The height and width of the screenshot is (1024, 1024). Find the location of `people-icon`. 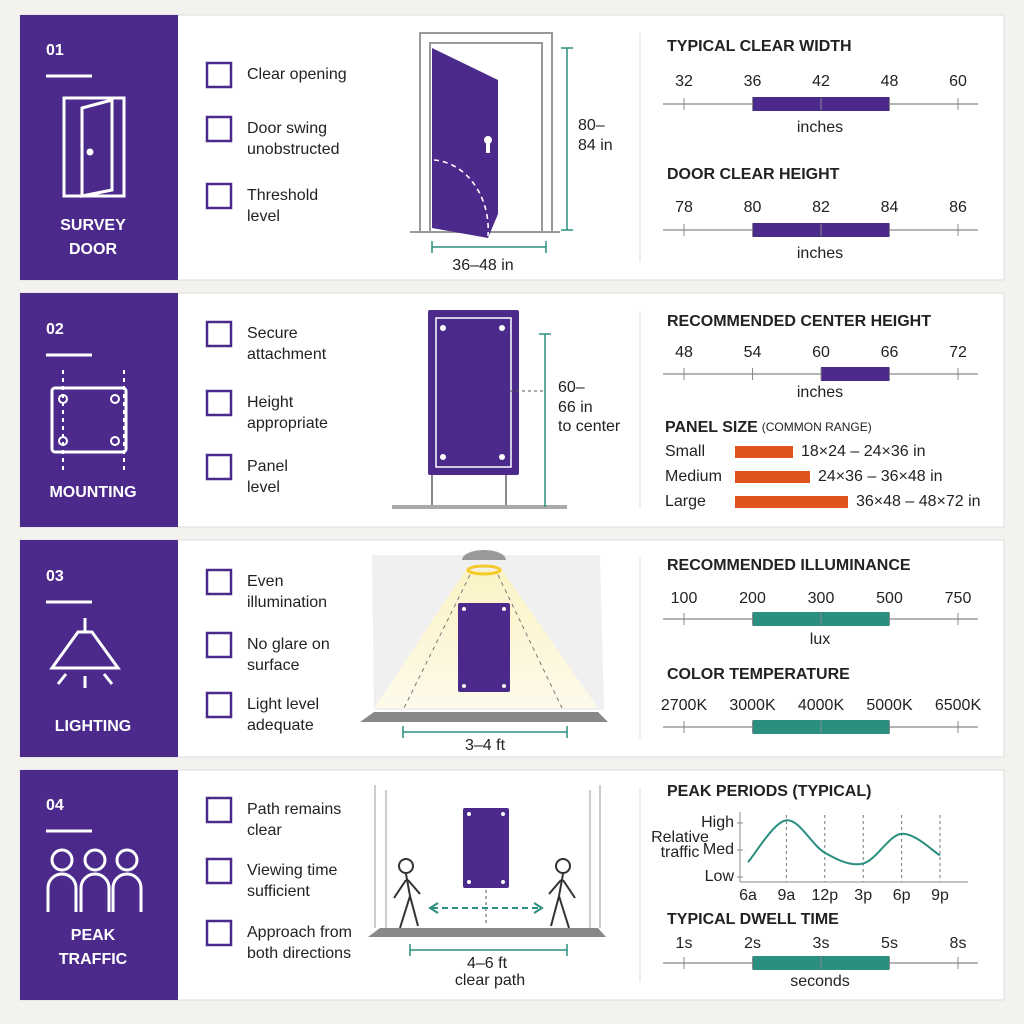

people-icon is located at coordinates (94, 880).